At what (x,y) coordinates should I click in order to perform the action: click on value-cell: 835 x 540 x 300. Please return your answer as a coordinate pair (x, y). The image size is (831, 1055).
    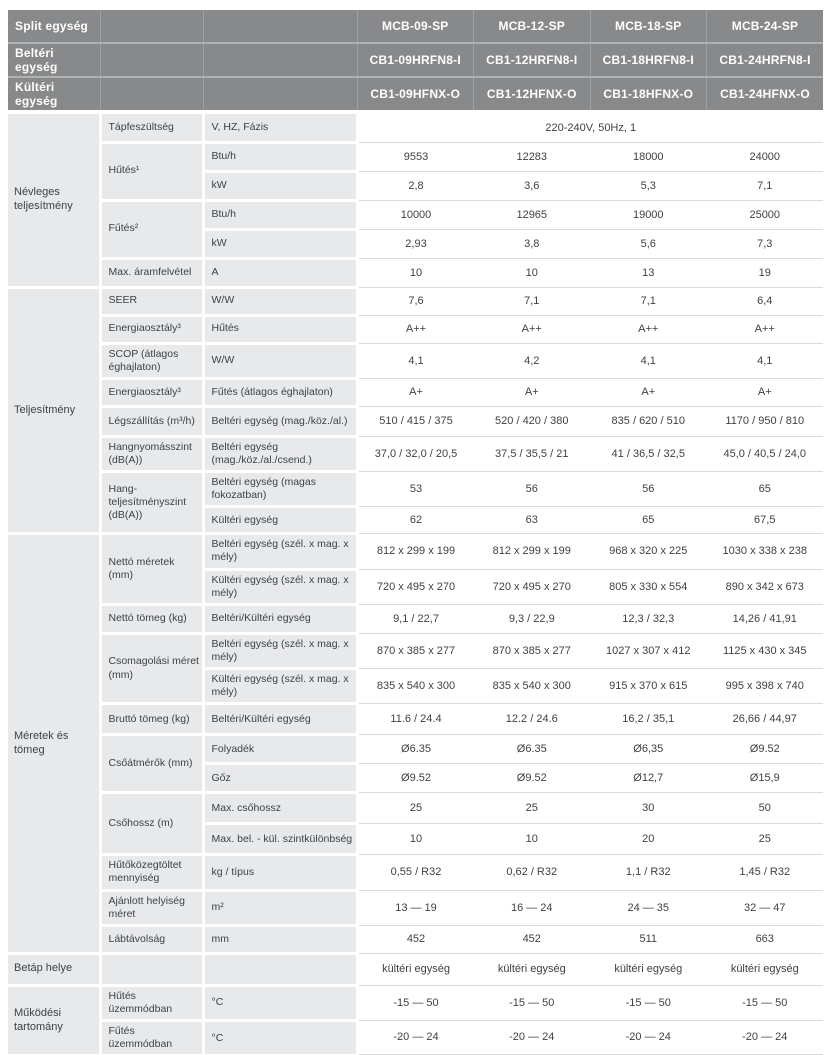
    Looking at the image, I should click on (531, 685).